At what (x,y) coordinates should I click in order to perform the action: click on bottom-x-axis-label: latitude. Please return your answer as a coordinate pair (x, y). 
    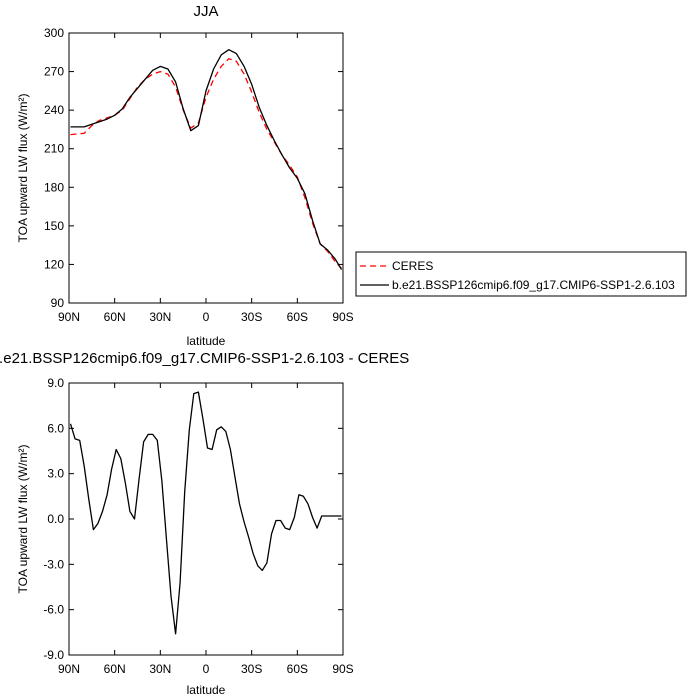
    Looking at the image, I should click on (206, 690).